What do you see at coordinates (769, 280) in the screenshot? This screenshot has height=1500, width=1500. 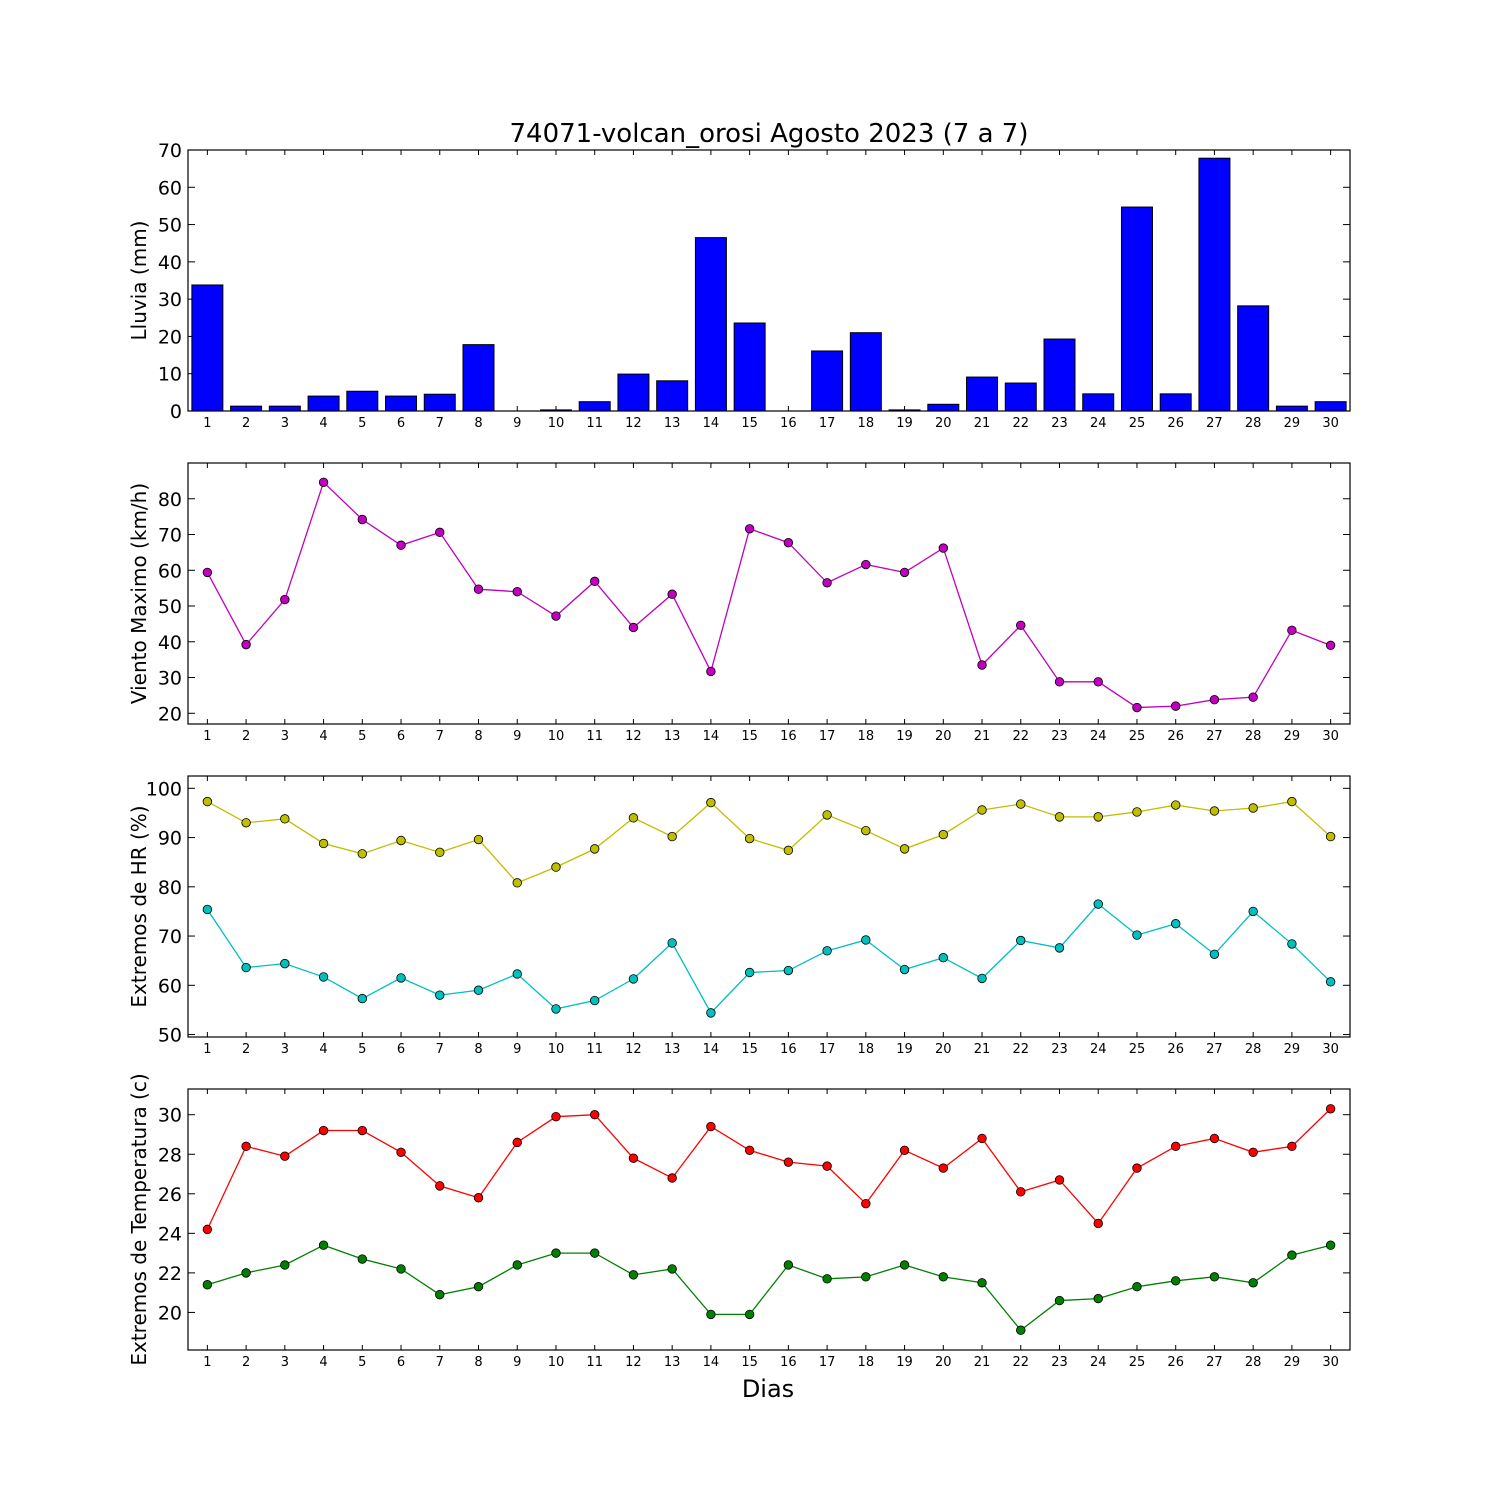 I see `plot-frame` at bounding box center [769, 280].